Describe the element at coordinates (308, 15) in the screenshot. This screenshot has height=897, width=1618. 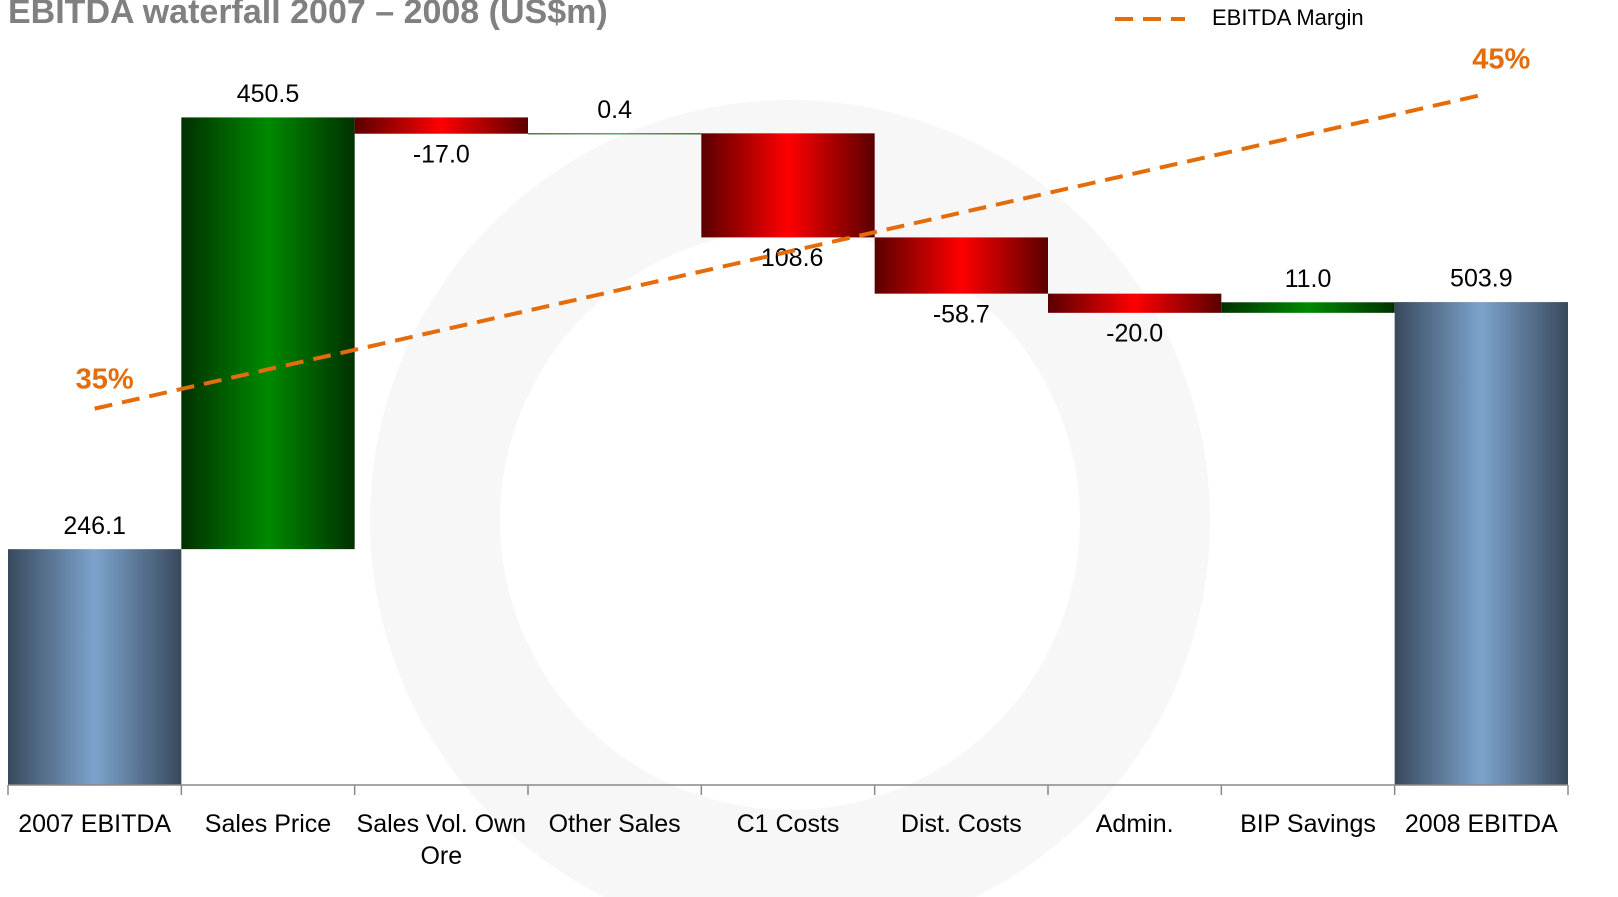
I see `chart-title: EBITDA waterfall 2007 – 2008 (US$m)` at that location.